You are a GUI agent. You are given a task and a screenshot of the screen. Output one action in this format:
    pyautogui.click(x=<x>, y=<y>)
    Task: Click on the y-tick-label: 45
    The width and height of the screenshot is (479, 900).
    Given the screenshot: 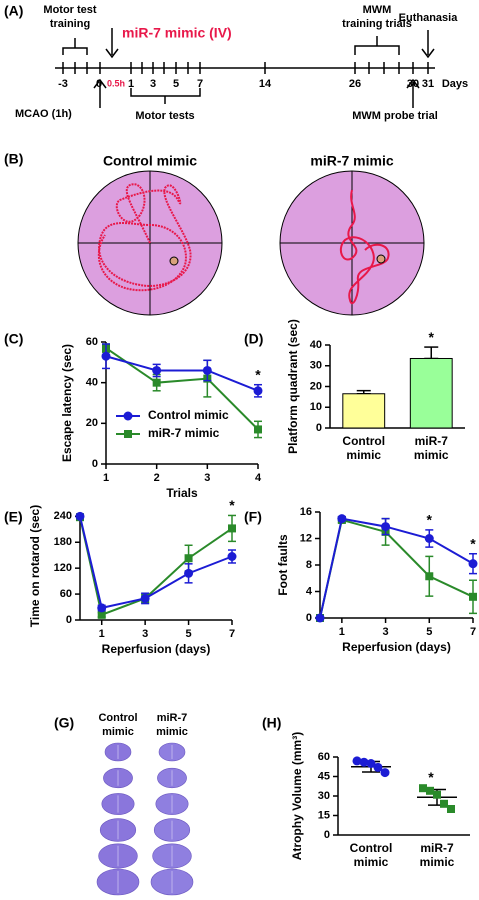 What is the action you would take?
    pyautogui.click(x=324, y=776)
    